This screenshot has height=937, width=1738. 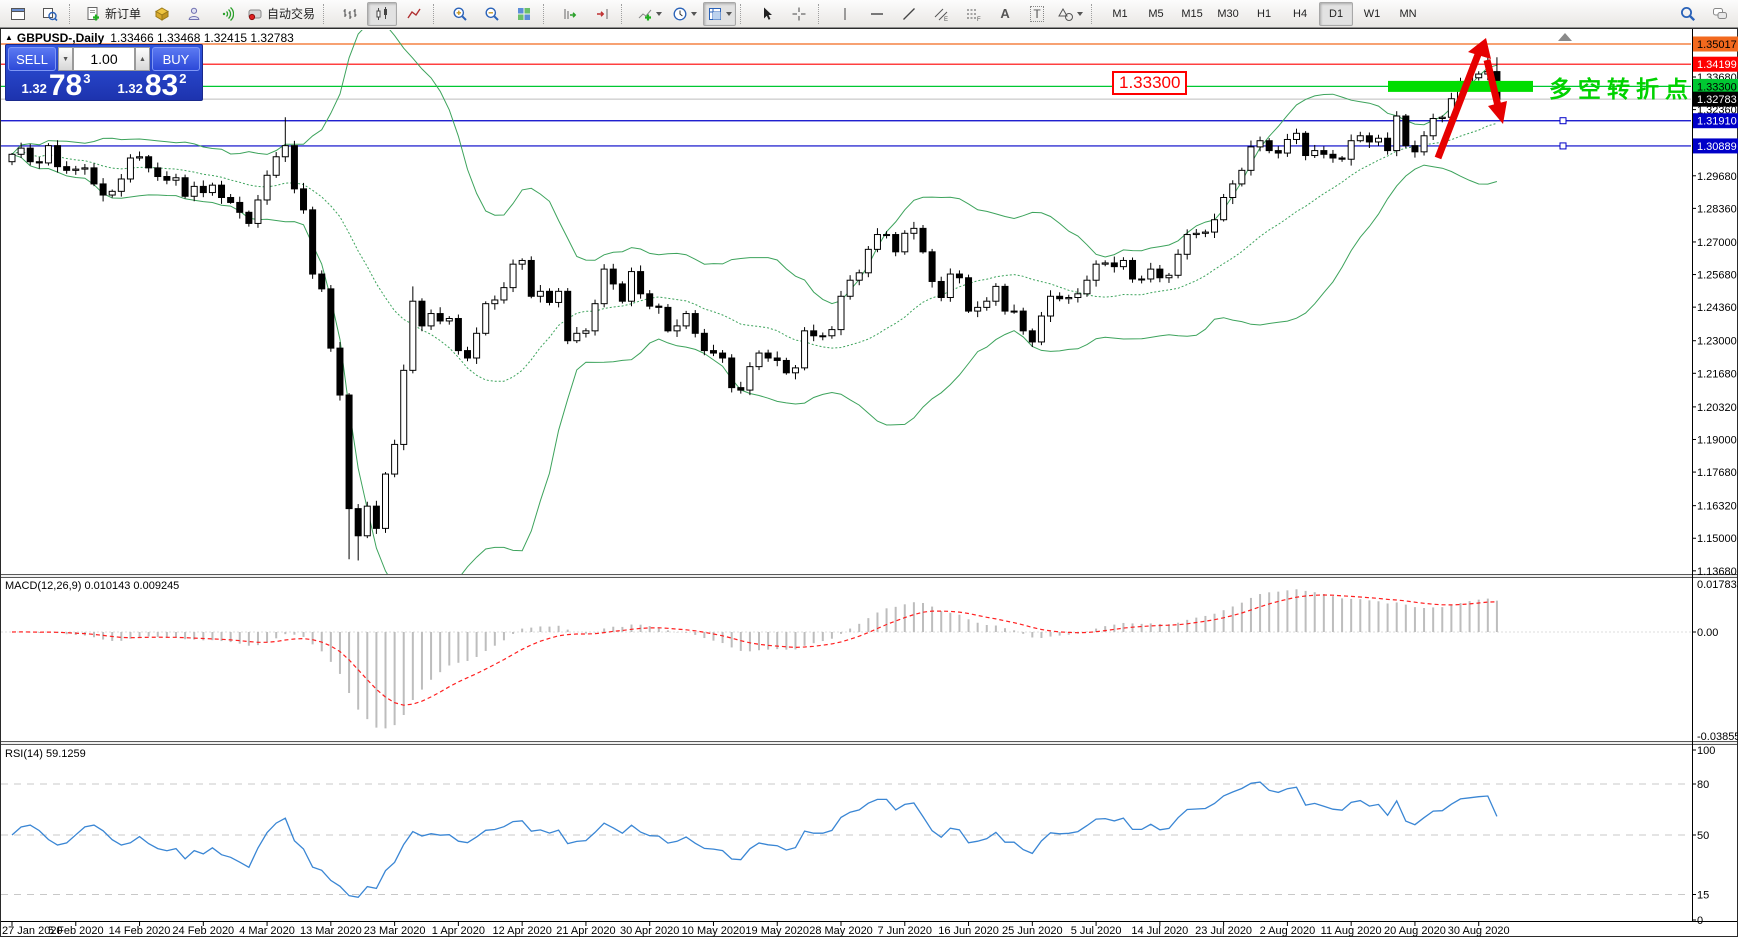 I want to click on vertical-line-icon, so click(x=845, y=14).